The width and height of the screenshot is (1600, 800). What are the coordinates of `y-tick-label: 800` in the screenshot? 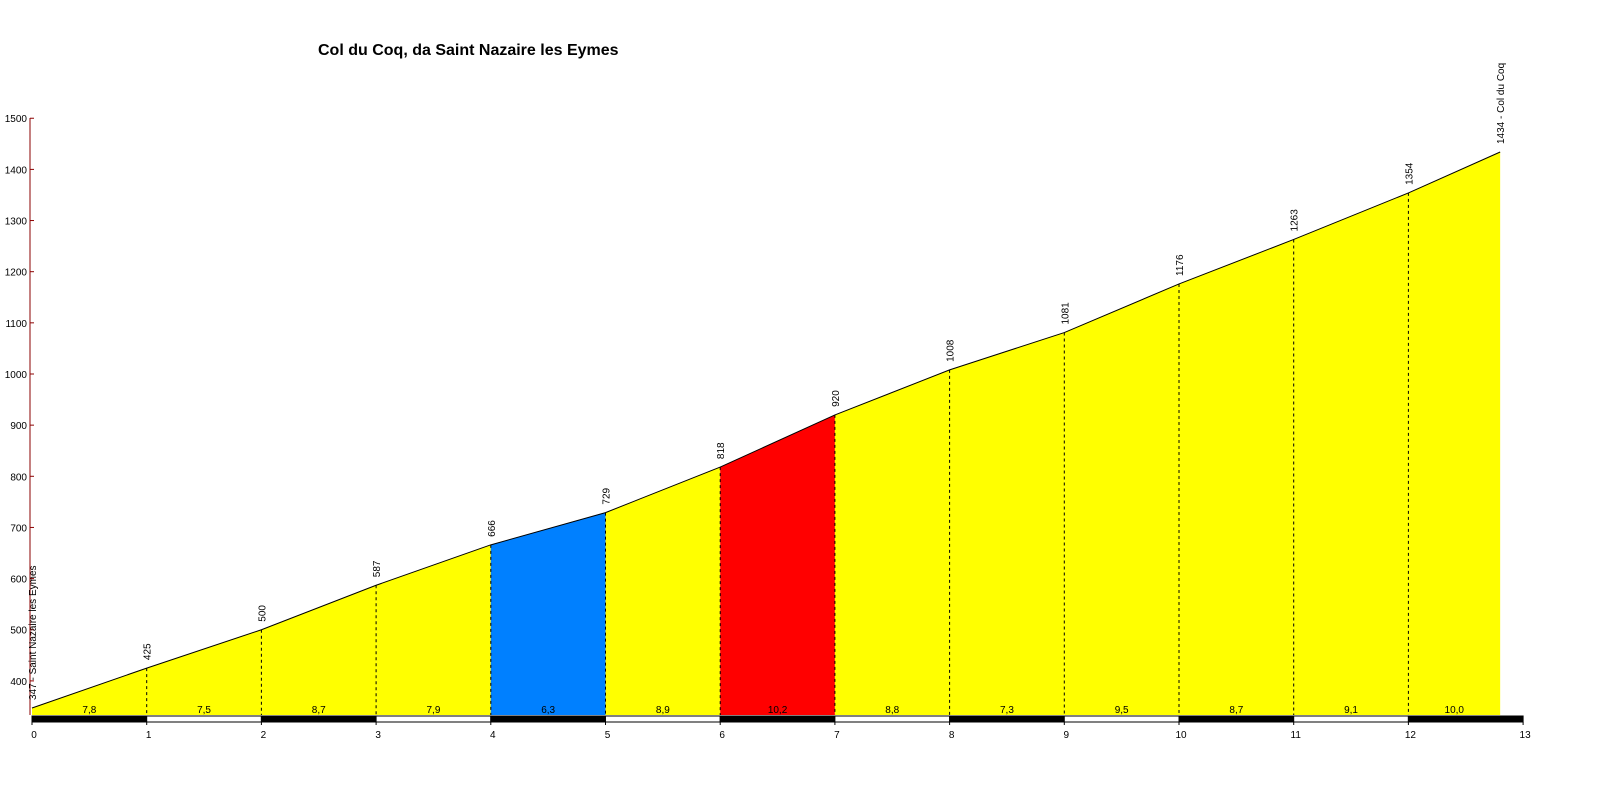 It's located at (18, 477).